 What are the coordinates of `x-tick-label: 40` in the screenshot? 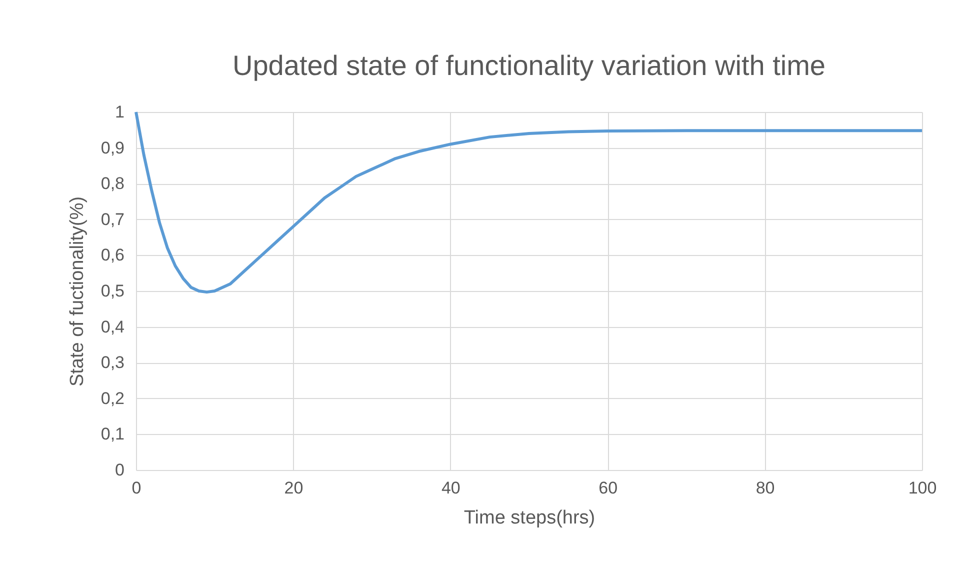 It's located at (450, 488).